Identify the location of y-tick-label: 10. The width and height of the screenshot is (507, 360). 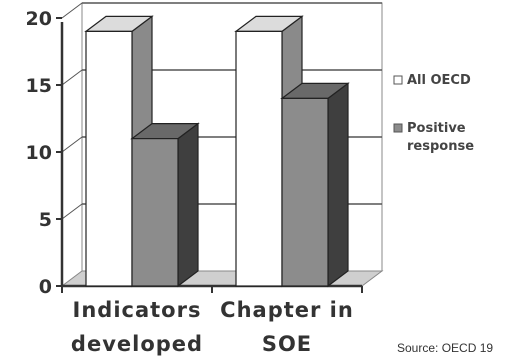
(39, 153).